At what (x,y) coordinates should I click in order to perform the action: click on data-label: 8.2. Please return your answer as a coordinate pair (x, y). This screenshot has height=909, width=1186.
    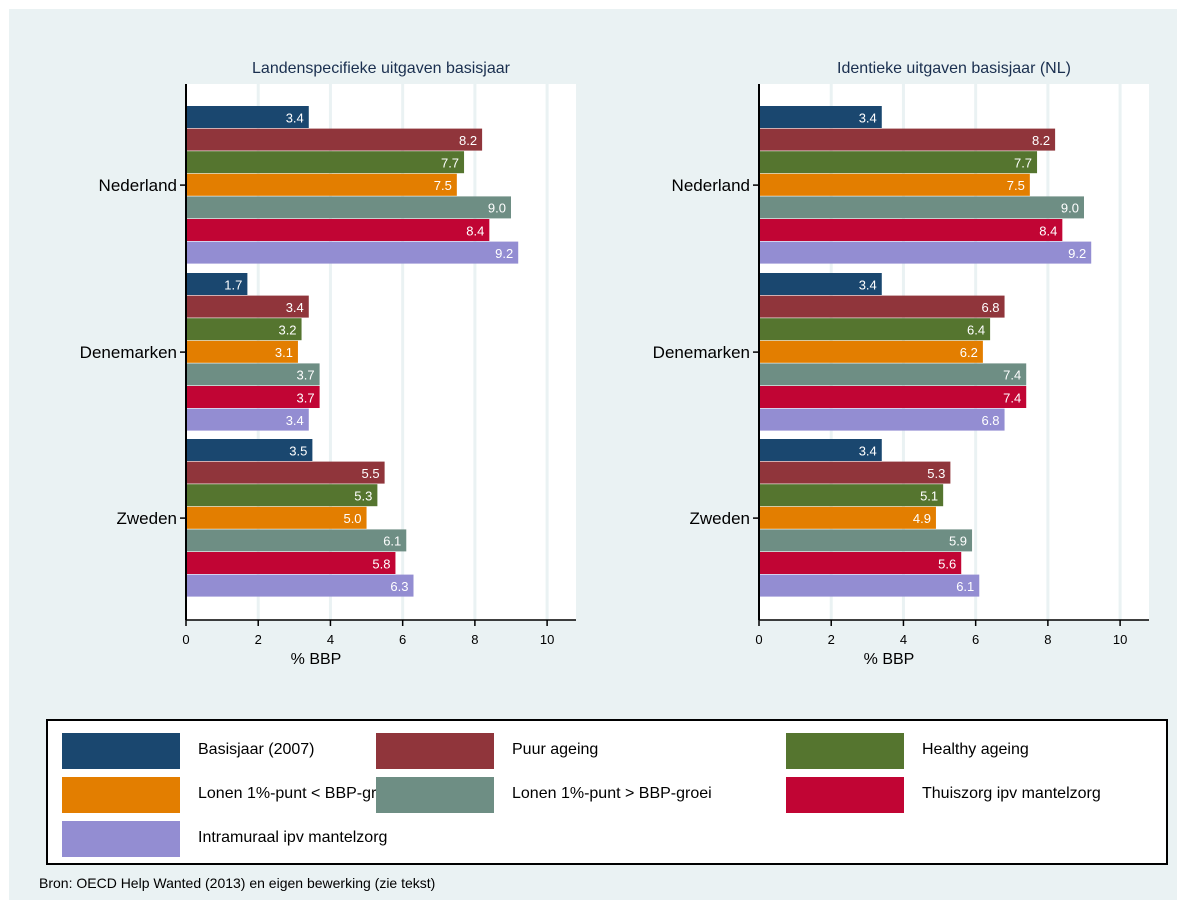
    Looking at the image, I should click on (1041, 140).